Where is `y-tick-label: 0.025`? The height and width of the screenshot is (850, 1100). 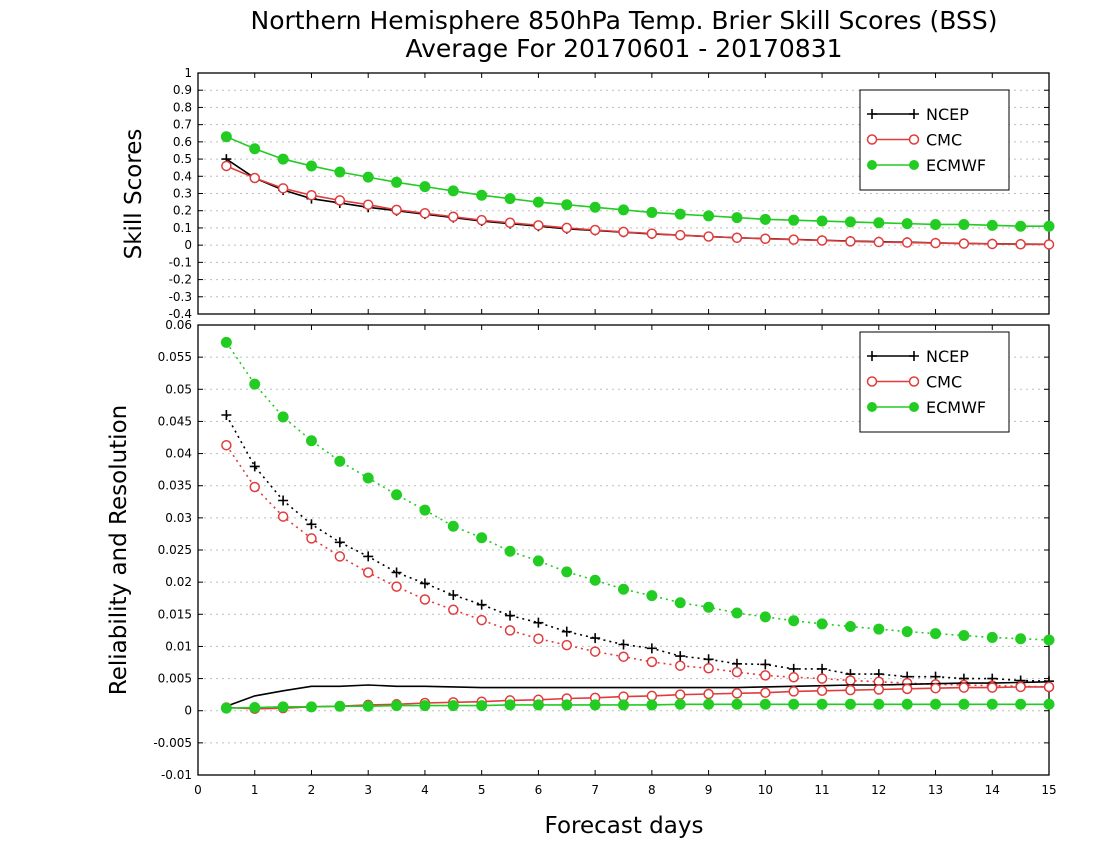 y-tick-label: 0.025 is located at coordinates (175, 550).